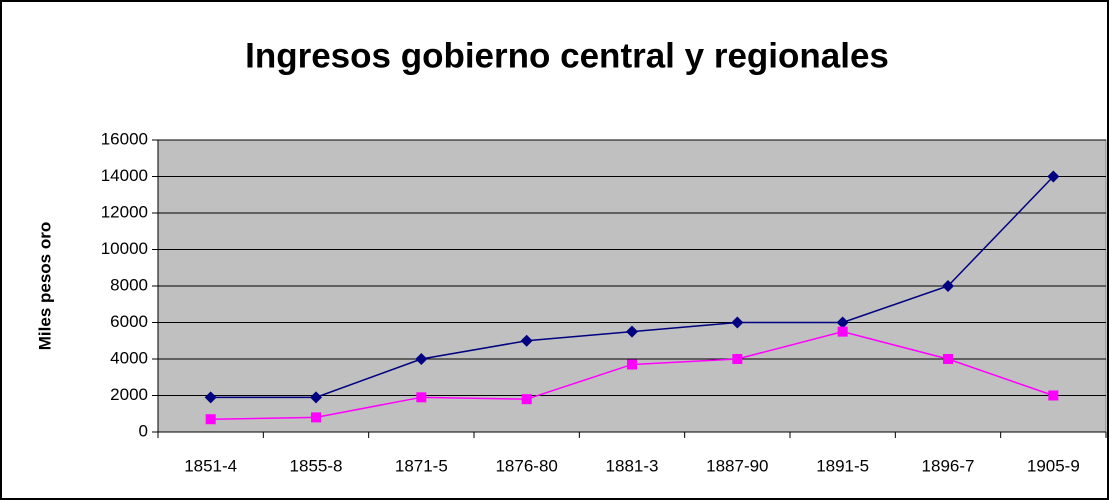  I want to click on y-axis-label: Miles pesos oro, so click(44, 286).